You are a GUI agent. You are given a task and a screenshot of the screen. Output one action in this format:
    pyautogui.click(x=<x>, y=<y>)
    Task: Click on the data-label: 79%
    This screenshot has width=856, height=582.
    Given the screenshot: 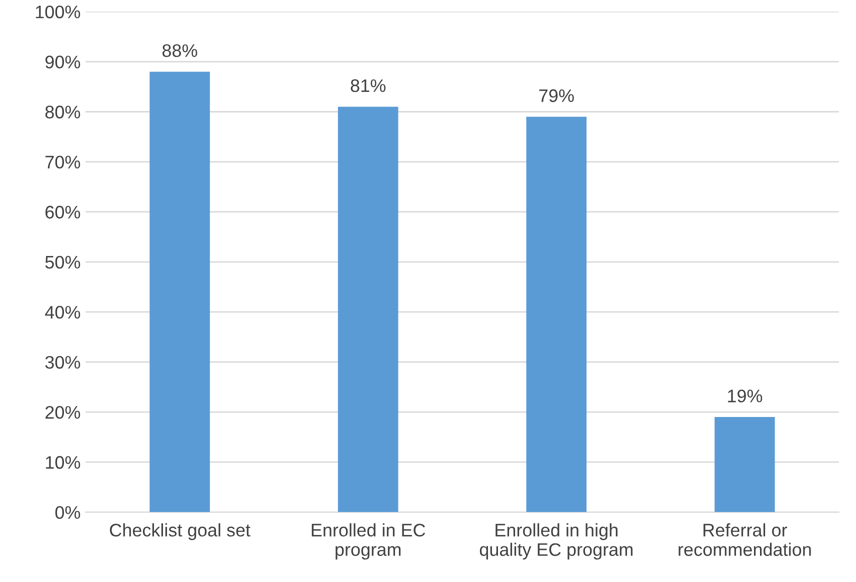 What is the action you would take?
    pyautogui.click(x=556, y=95)
    